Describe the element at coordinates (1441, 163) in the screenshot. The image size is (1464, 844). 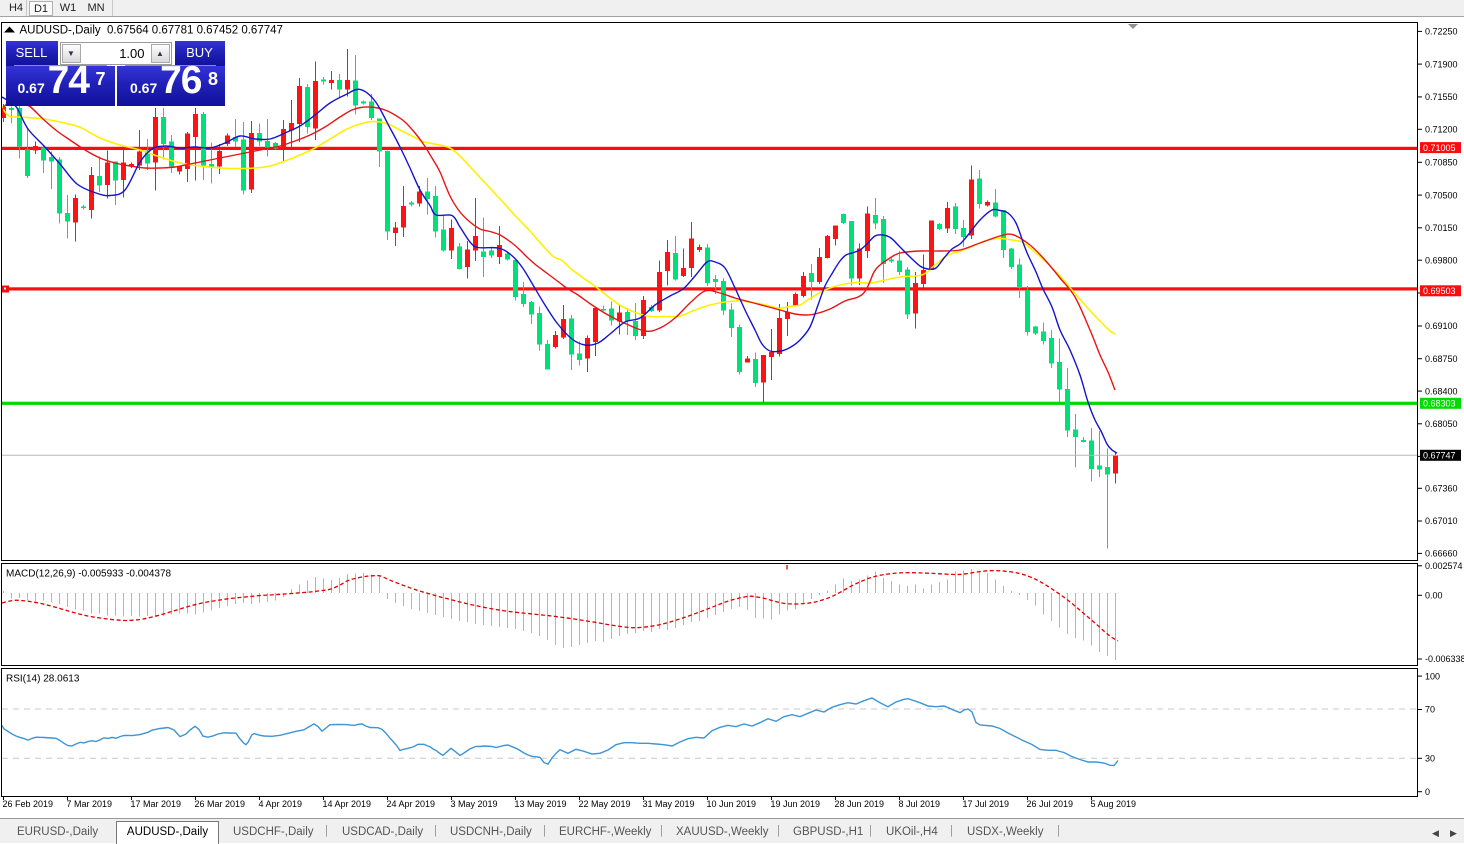
I see `svg-text: 0.70850` at that location.